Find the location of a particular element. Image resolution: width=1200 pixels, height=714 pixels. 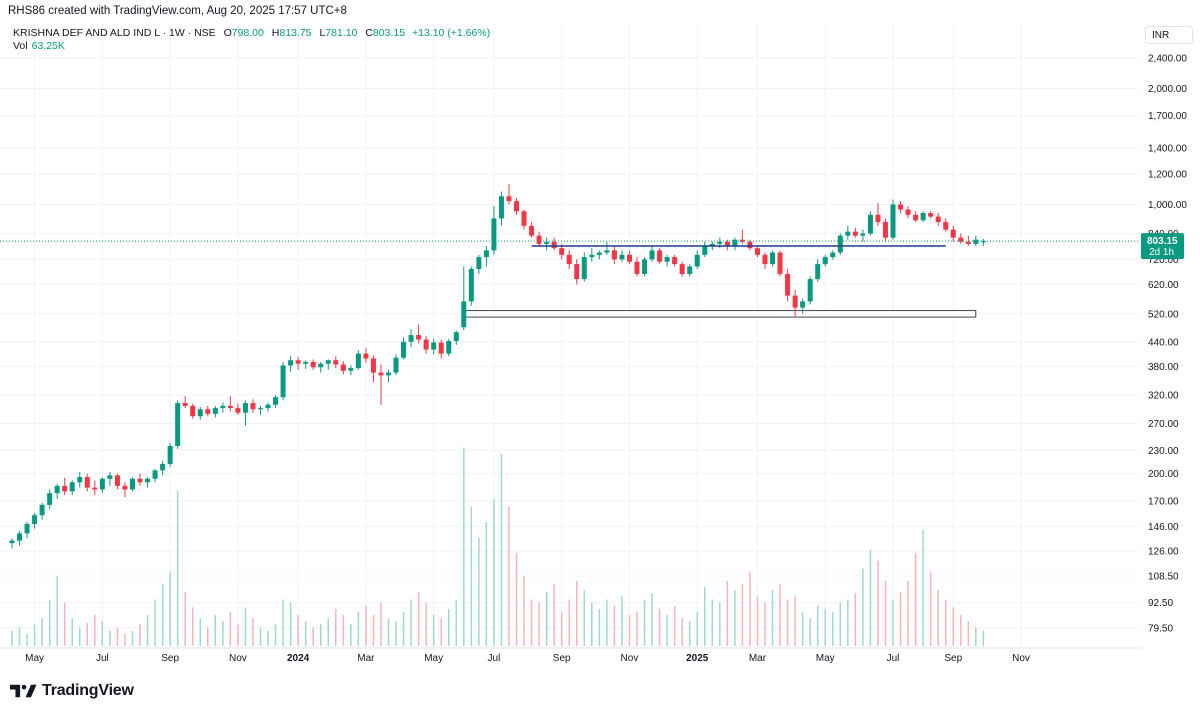

y-axis-tick-label: 2,000.00 is located at coordinates (1167, 89).